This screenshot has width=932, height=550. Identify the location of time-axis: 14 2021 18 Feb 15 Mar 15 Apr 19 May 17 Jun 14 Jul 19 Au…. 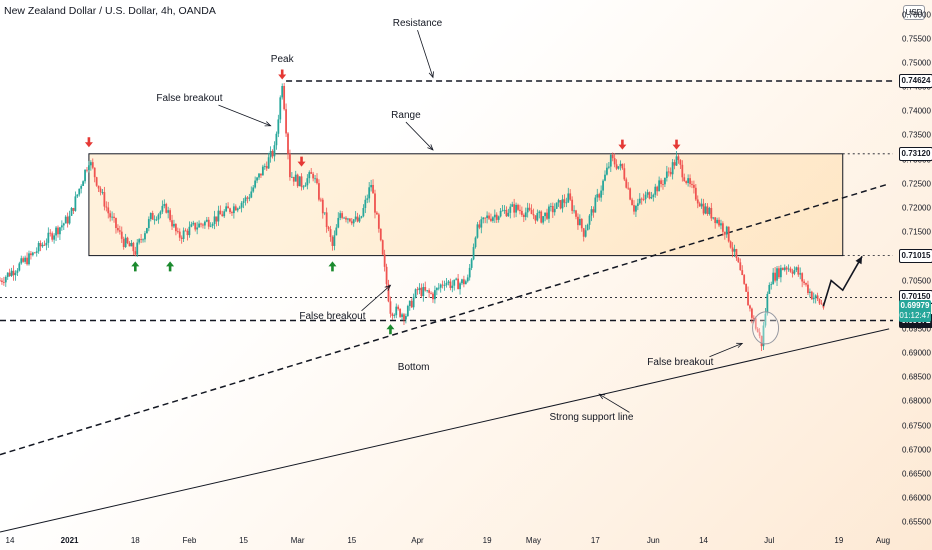
(446, 541).